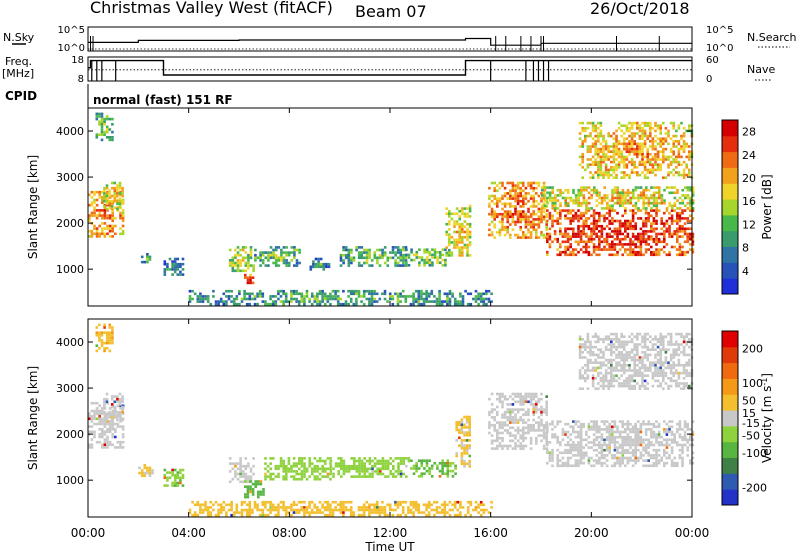  Describe the element at coordinates (33, 207) in the screenshot. I see `power-y-axis-label: Slant Range [km]` at that location.